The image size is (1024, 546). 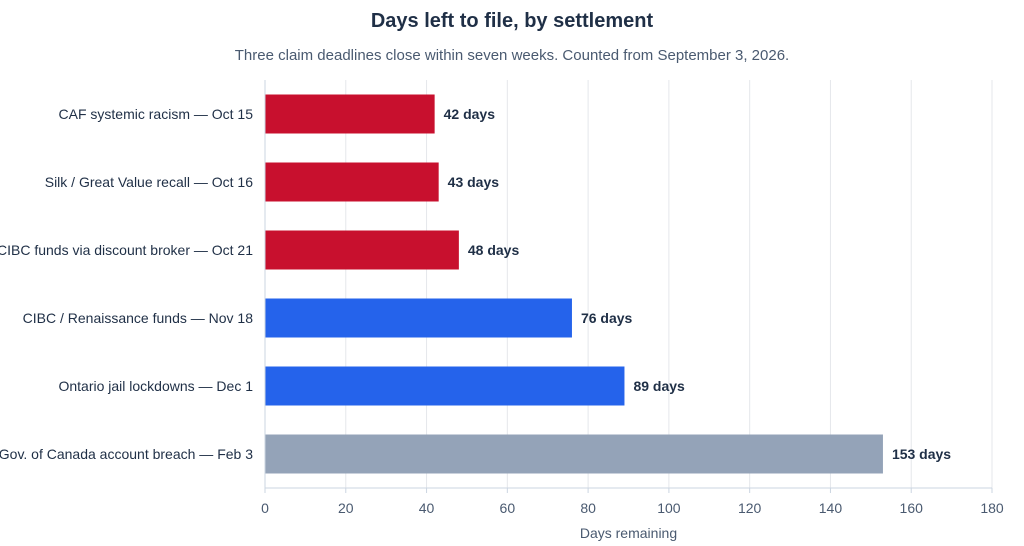 I want to click on category-label: Silk / Great Value recall — Oct 16, so click(x=149, y=182).